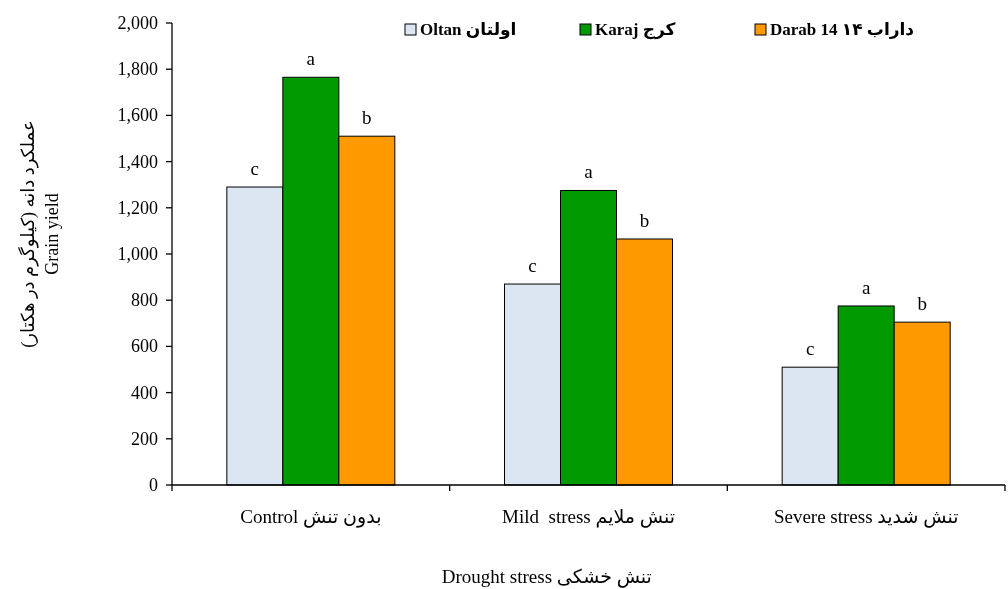 Image resolution: width=1008 pixels, height=589 pixels. Describe the element at coordinates (137, 115) in the screenshot. I see `y-tick-label: 1,600` at that location.